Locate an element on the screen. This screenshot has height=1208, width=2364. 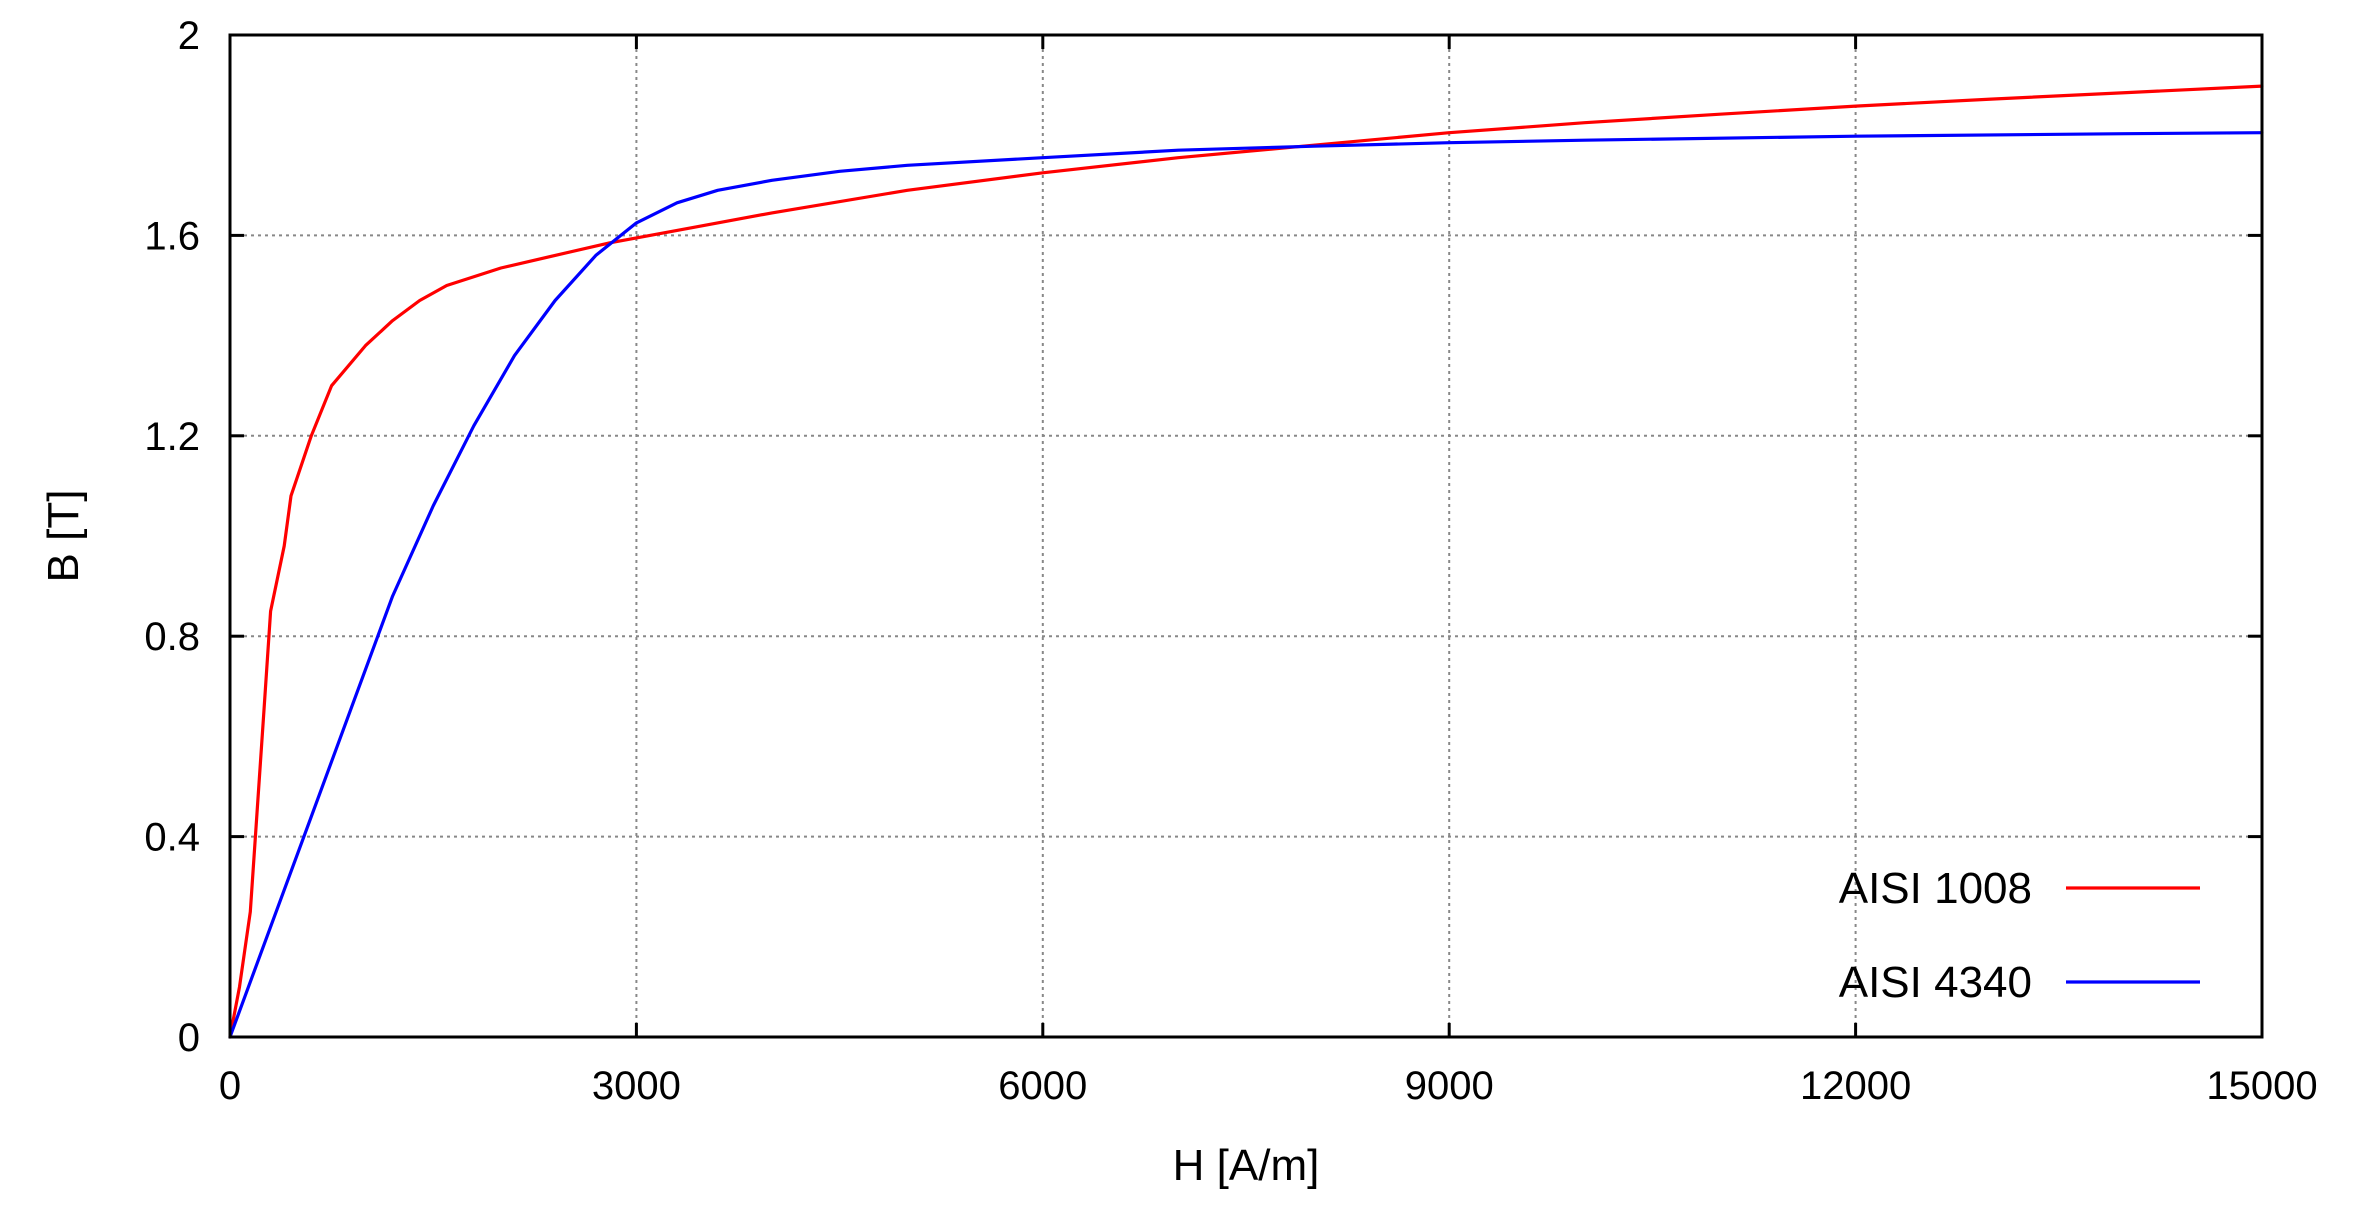
x-tick-label: 12000 is located at coordinates (1855, 1086).